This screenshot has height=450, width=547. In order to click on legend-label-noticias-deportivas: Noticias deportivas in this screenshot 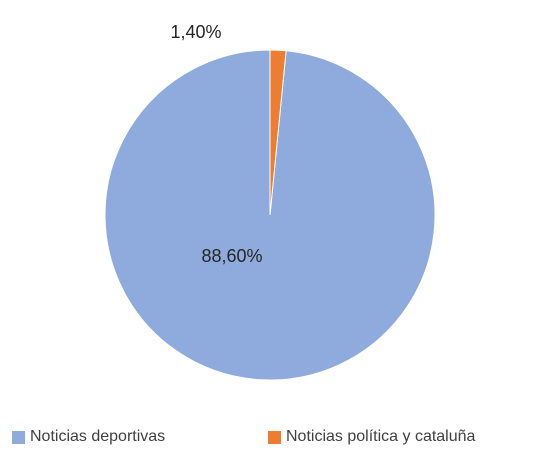, I will do `click(98, 436)`.